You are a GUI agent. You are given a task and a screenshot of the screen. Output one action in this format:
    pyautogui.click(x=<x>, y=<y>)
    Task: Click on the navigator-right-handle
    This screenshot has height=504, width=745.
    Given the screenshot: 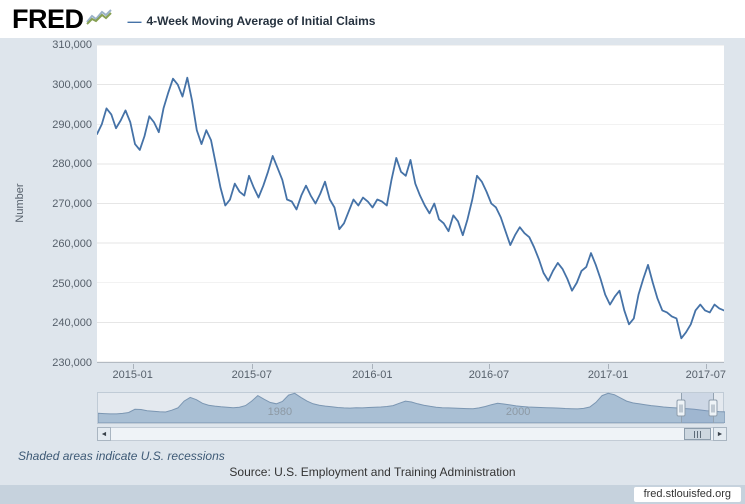 What is the action you would take?
    pyautogui.click(x=713, y=408)
    